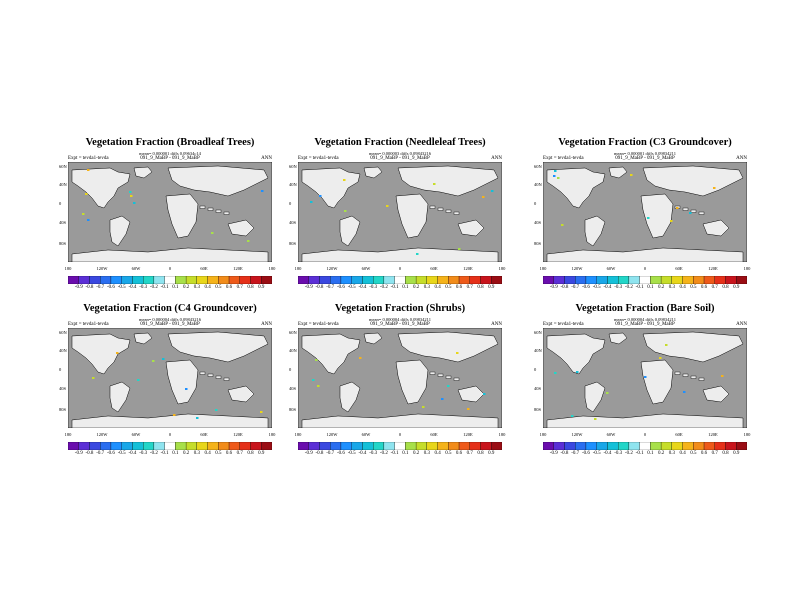 The image size is (800, 600). What do you see at coordinates (661, 453) in the screenshot?
I see `colorbar-tick-label: 0.2` at bounding box center [661, 453].